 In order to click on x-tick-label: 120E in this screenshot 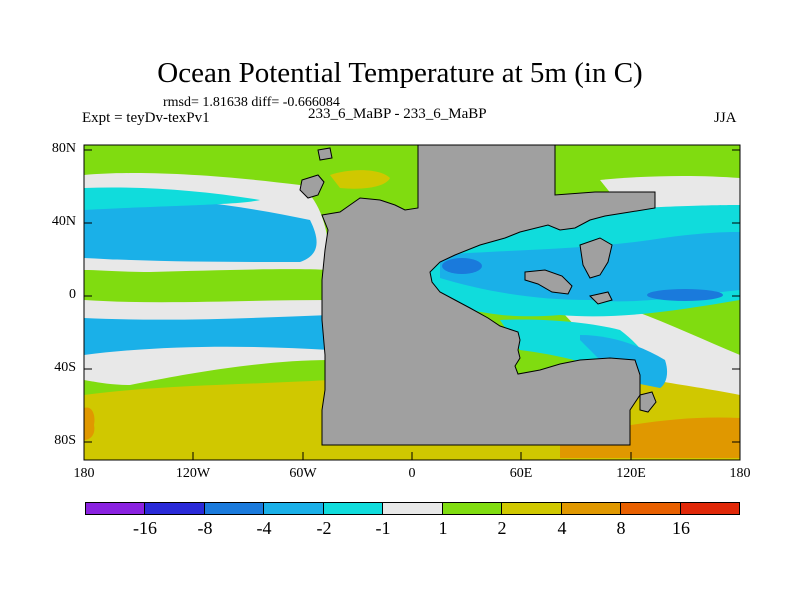, I will do `click(631, 473)`.